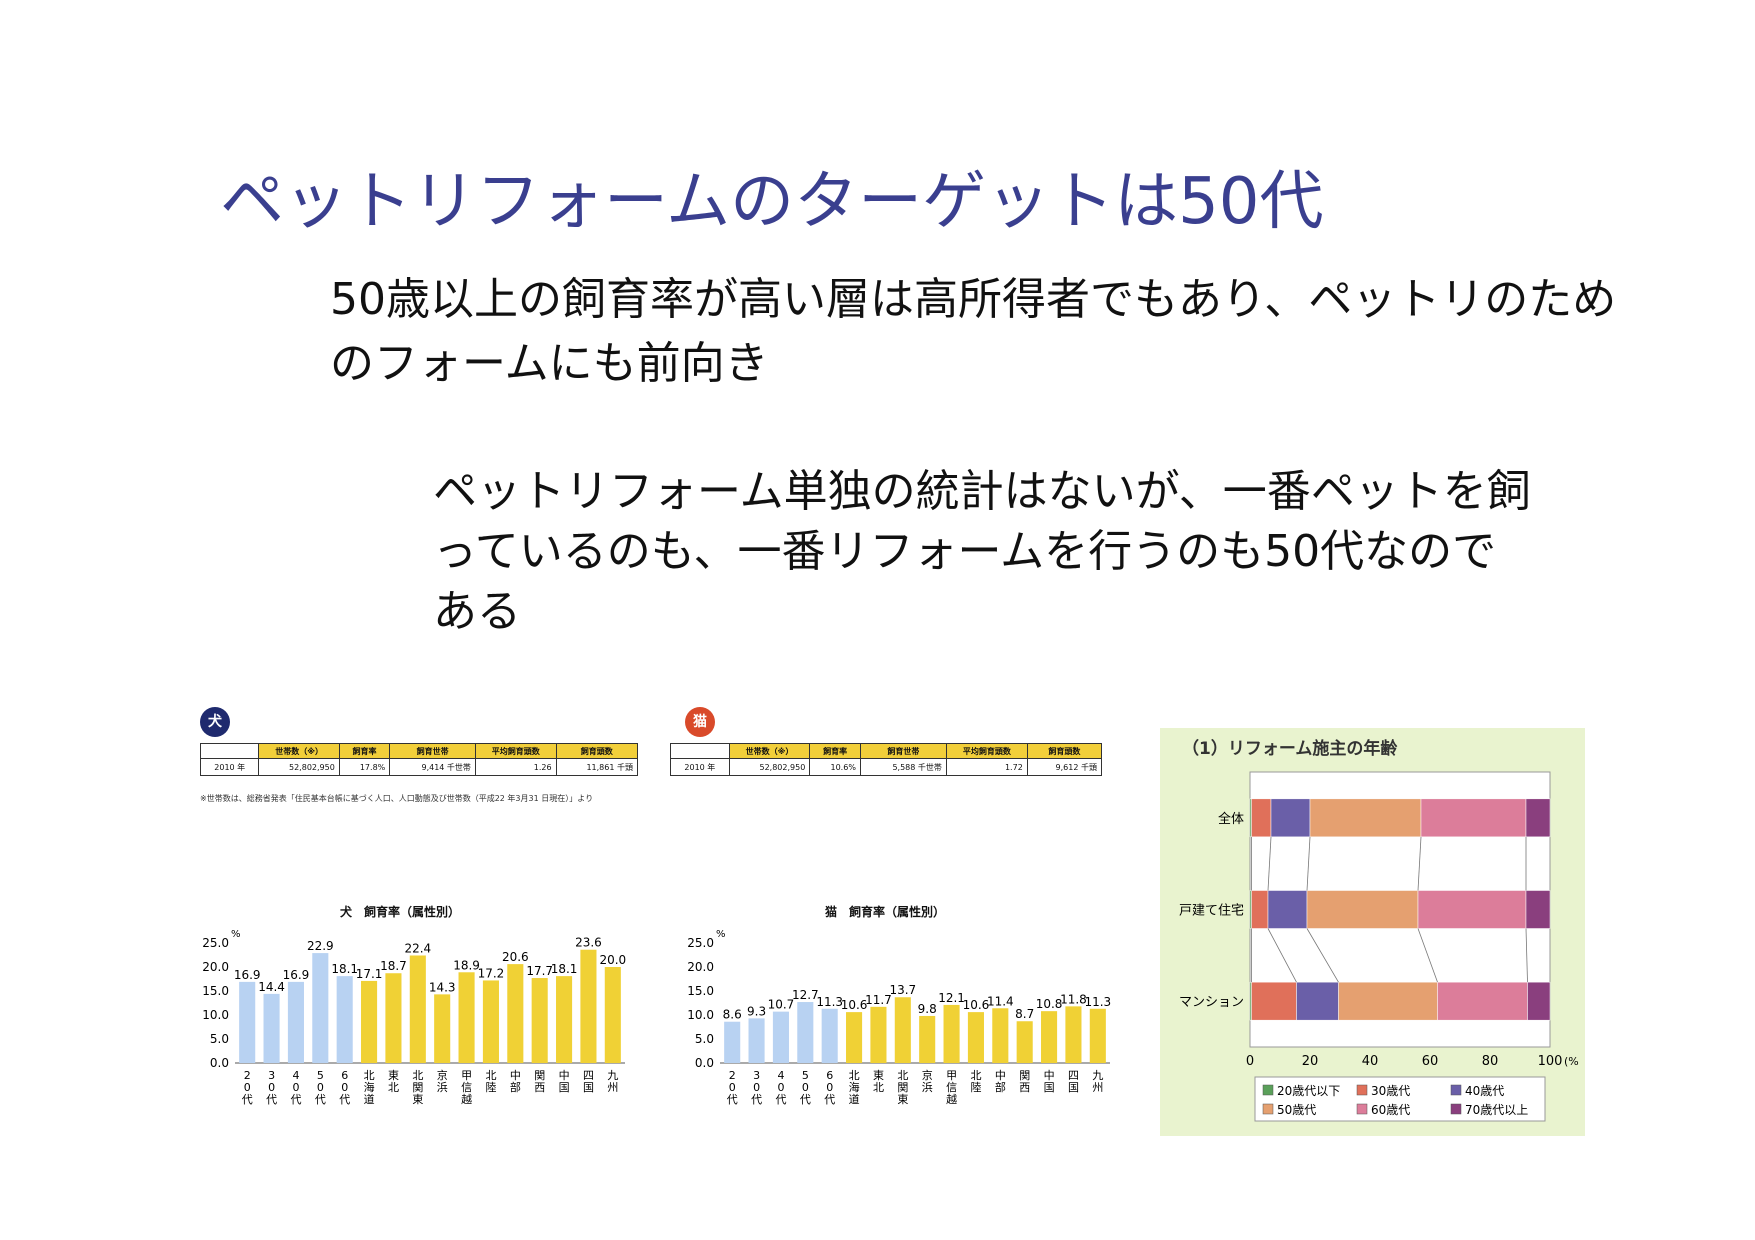  Describe the element at coordinates (973, 331) in the screenshot. I see `paragraph-income: 50歳以上の飼育率が高い層は高所得者でもあり、ペットリのためのフォームにも前向き` at that location.